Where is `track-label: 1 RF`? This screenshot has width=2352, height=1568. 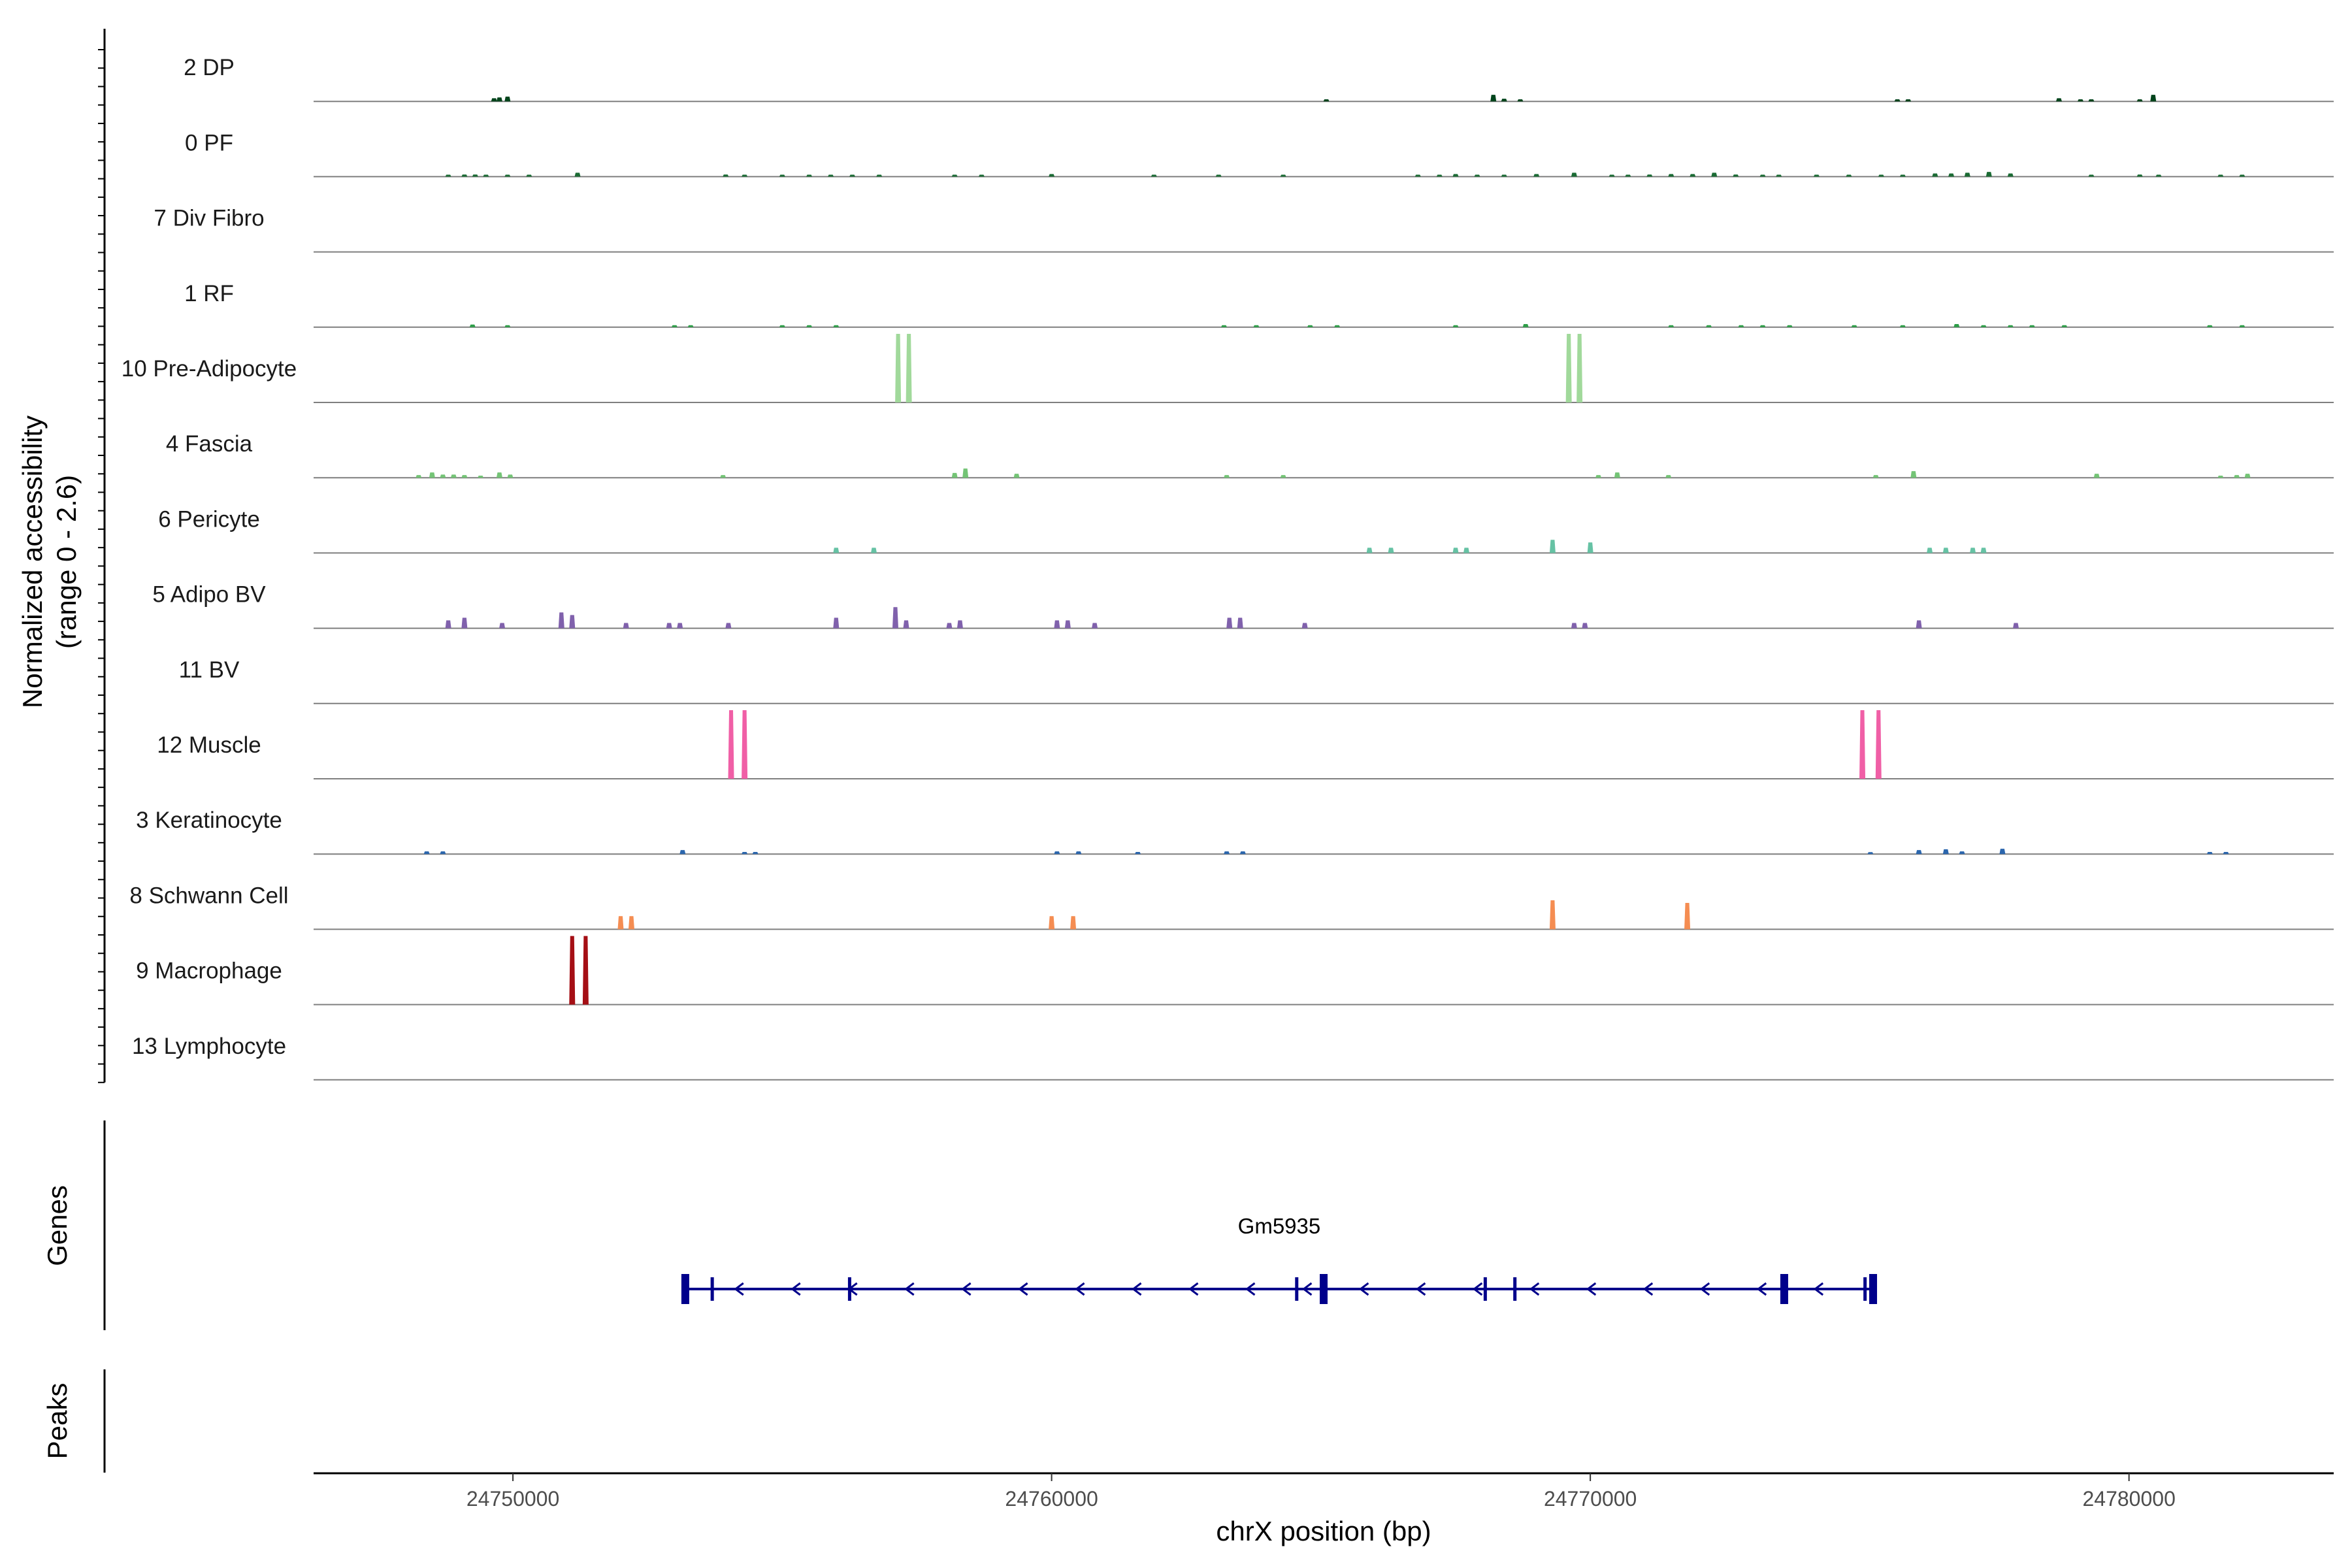
track-label: 1 RF is located at coordinates (209, 293).